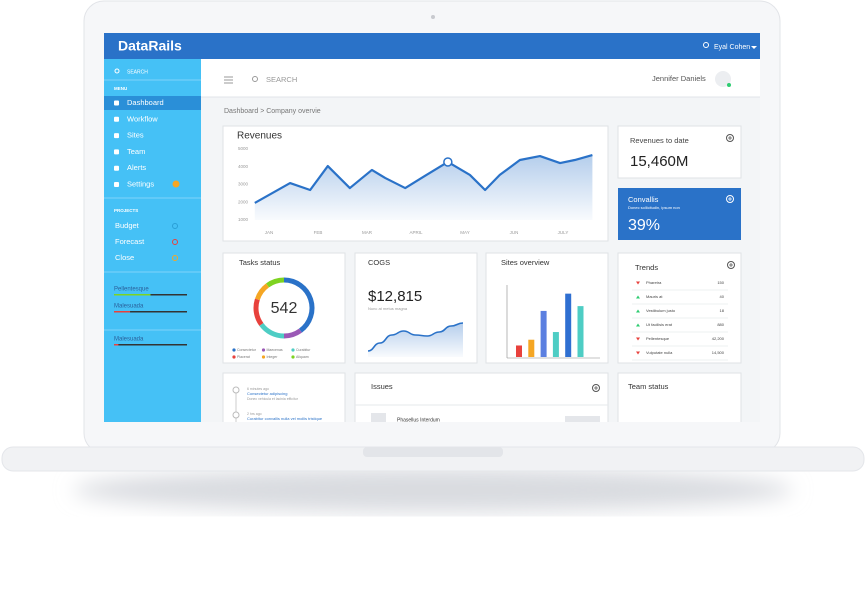 The image size is (866, 596). What do you see at coordinates (679, 78) in the screenshot?
I see `topbar-user: Jennifer Daniels` at bounding box center [679, 78].